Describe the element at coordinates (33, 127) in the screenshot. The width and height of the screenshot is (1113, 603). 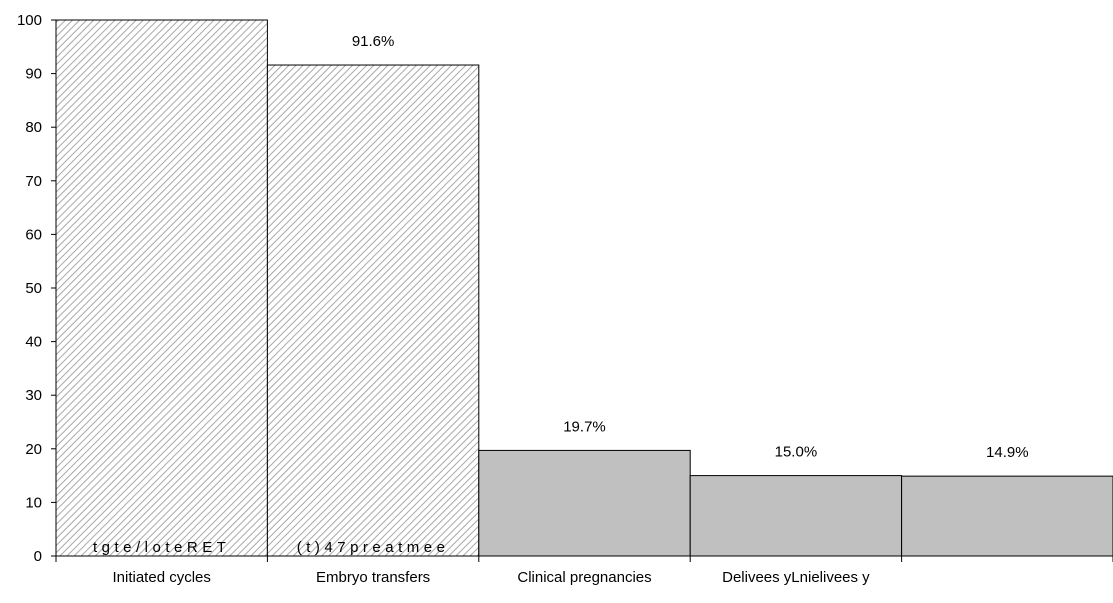
I see `y-tick-label: 80` at that location.